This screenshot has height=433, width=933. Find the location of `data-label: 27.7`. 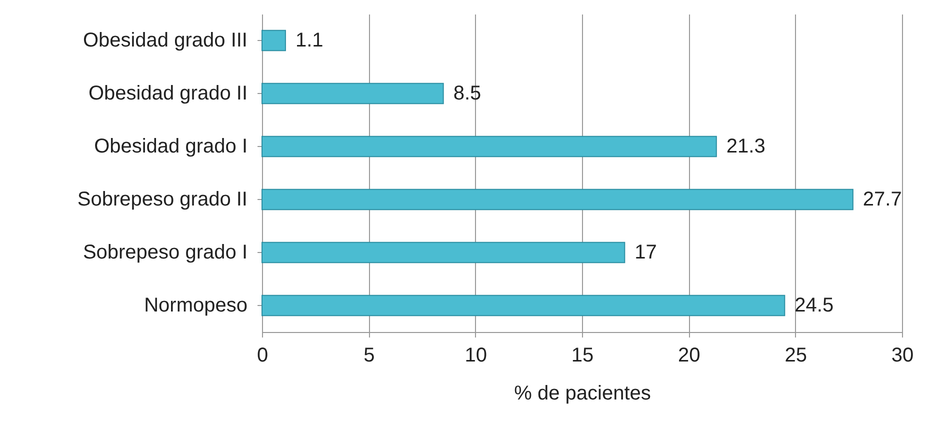

data-label: 27.7 is located at coordinates (882, 199).